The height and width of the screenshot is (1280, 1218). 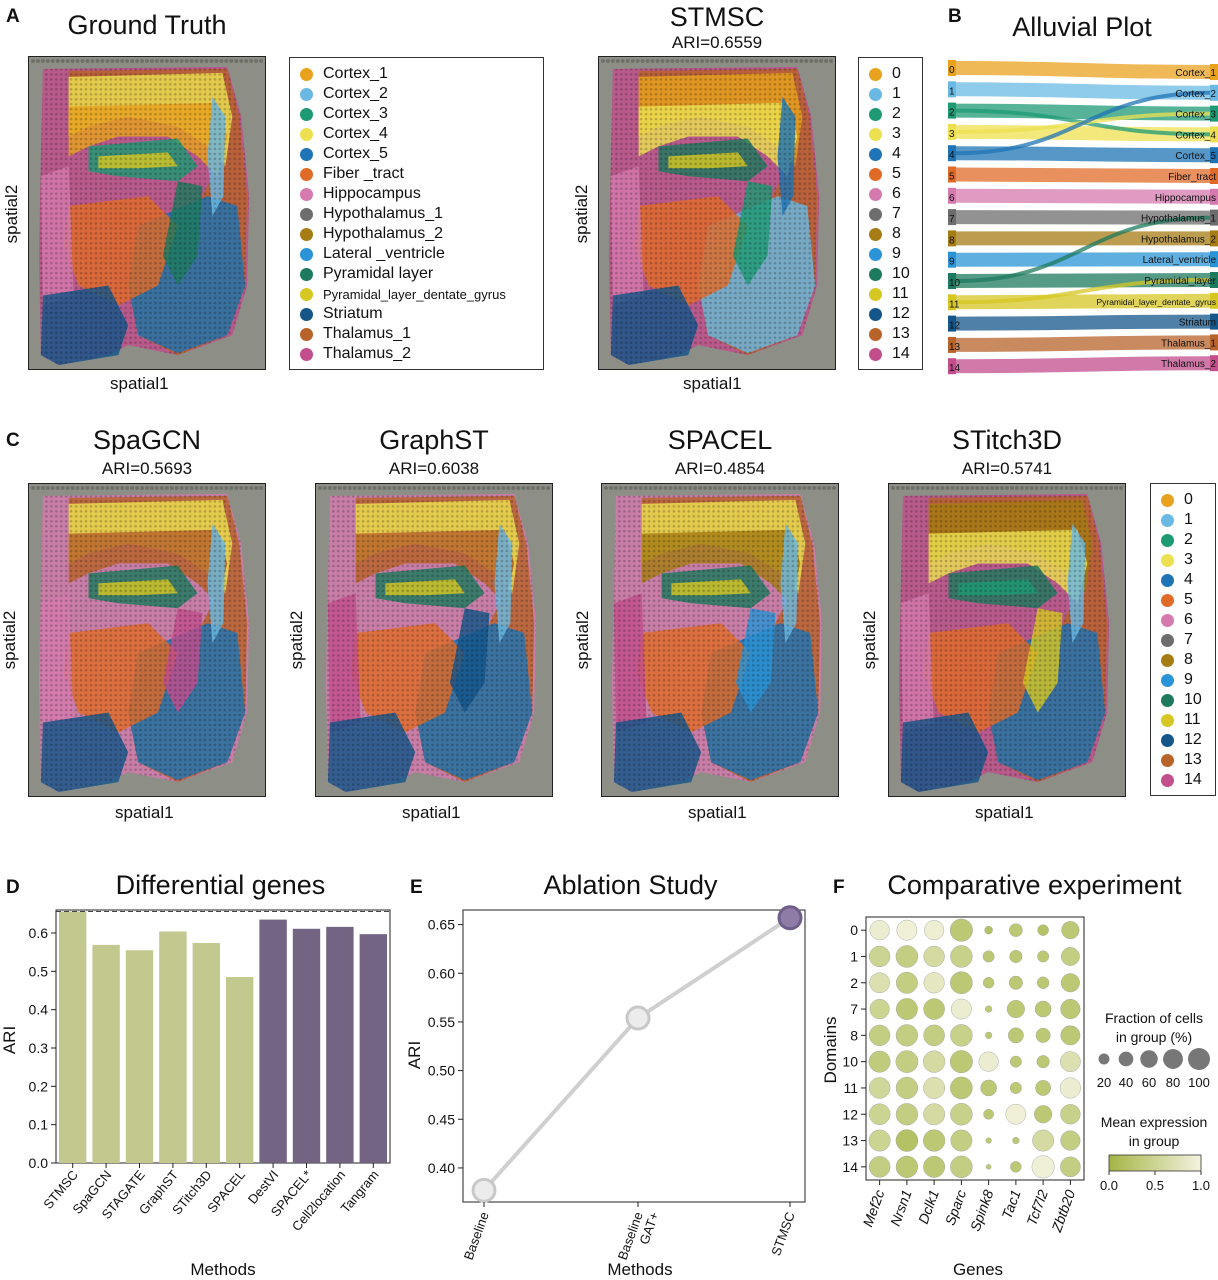 I want to click on stmsc-cluster-legend: 0 1 2 3 4 5 6 7 8 9 10 11 12 13 14, so click(x=890, y=213).